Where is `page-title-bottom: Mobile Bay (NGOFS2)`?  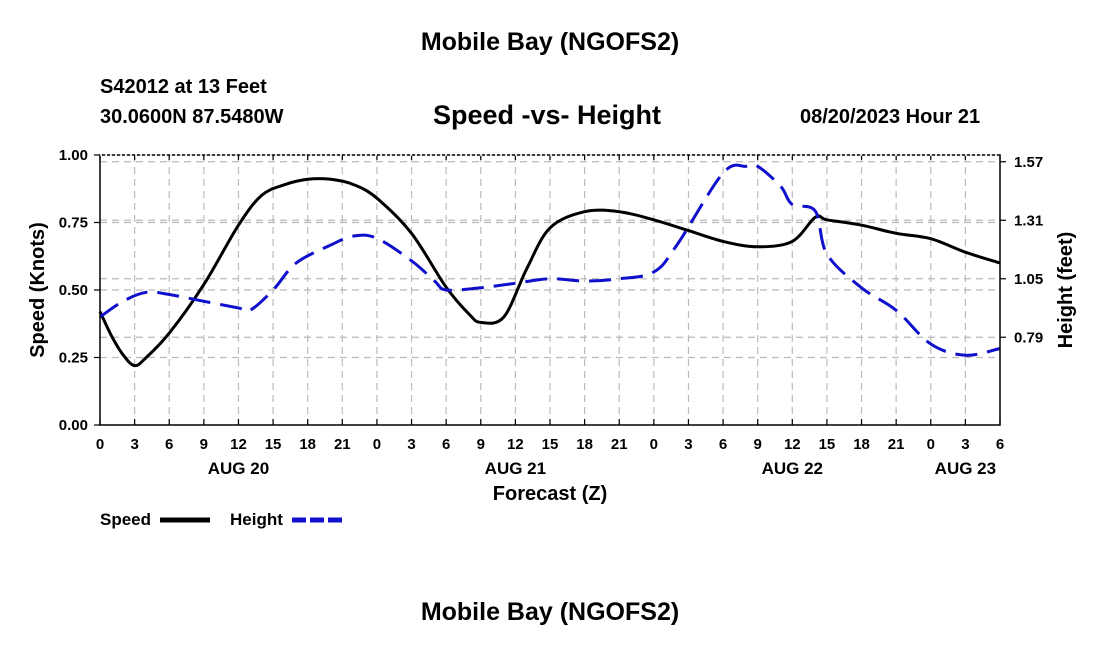
page-title-bottom: Mobile Bay (NGOFS2) is located at coordinates (550, 612).